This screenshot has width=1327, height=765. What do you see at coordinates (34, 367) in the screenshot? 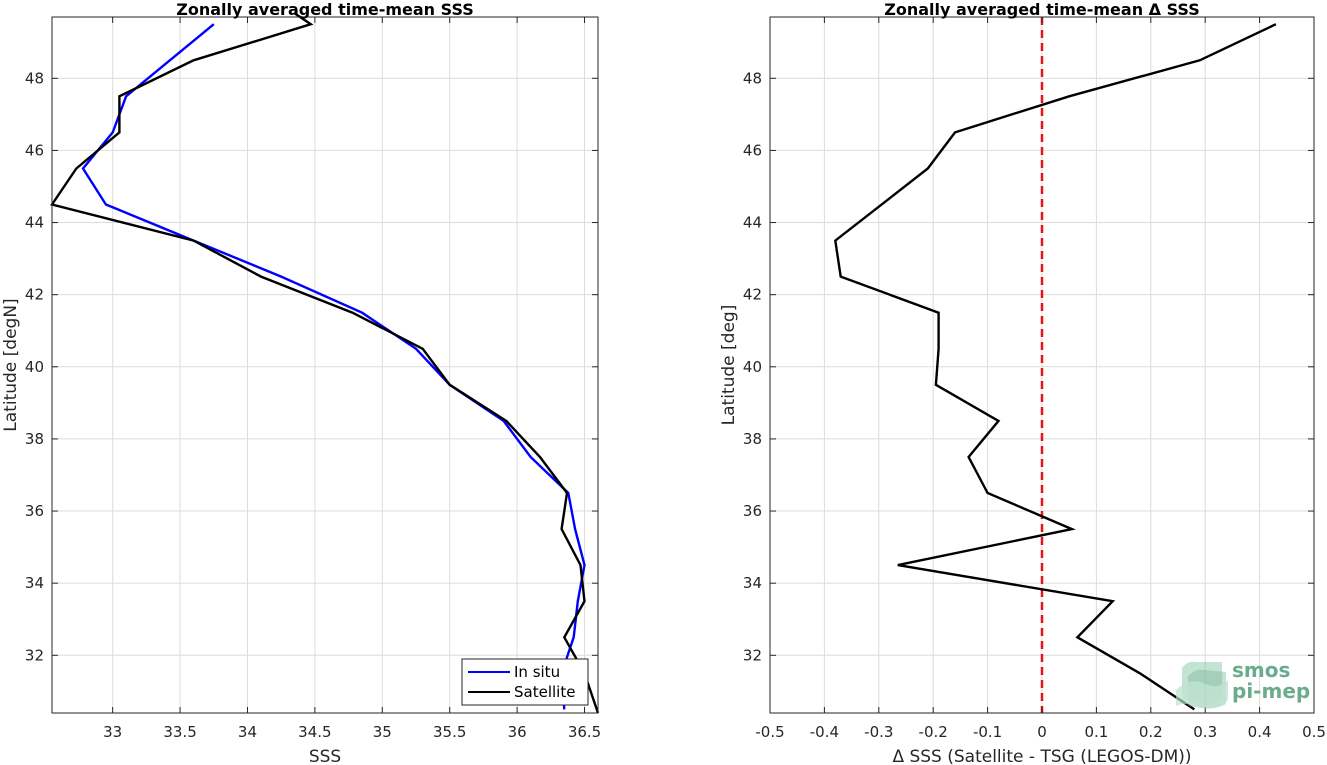
I see `sss-ytick-label-4: 40` at bounding box center [34, 367].